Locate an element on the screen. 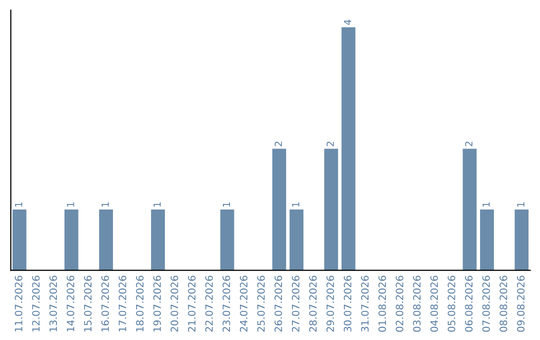  x-tick-label: 04.08.2026 is located at coordinates (434, 304).